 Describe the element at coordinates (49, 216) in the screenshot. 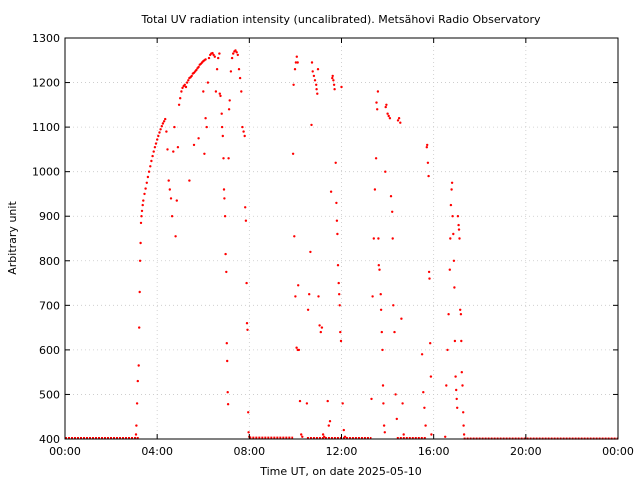

I see `y-tick-label: 900` at that location.